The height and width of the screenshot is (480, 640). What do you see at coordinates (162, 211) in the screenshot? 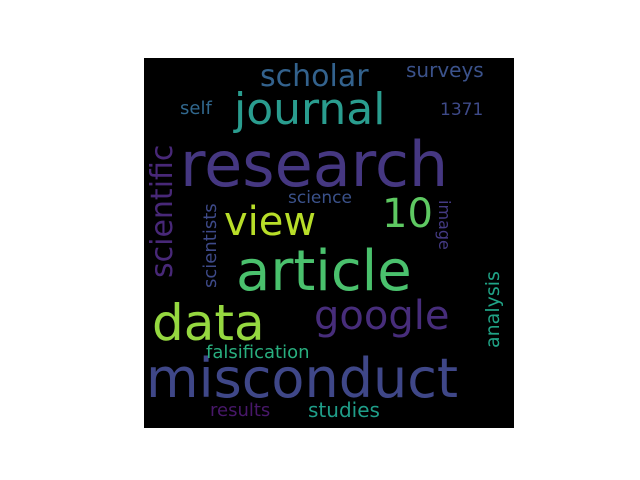
I see `word-scientific: scientific` at bounding box center [162, 211].